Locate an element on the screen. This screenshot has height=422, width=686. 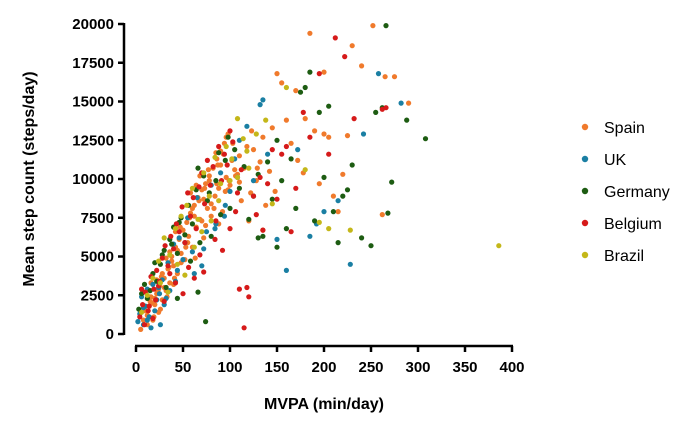
x-tick-label: 300 is located at coordinates (417, 367).